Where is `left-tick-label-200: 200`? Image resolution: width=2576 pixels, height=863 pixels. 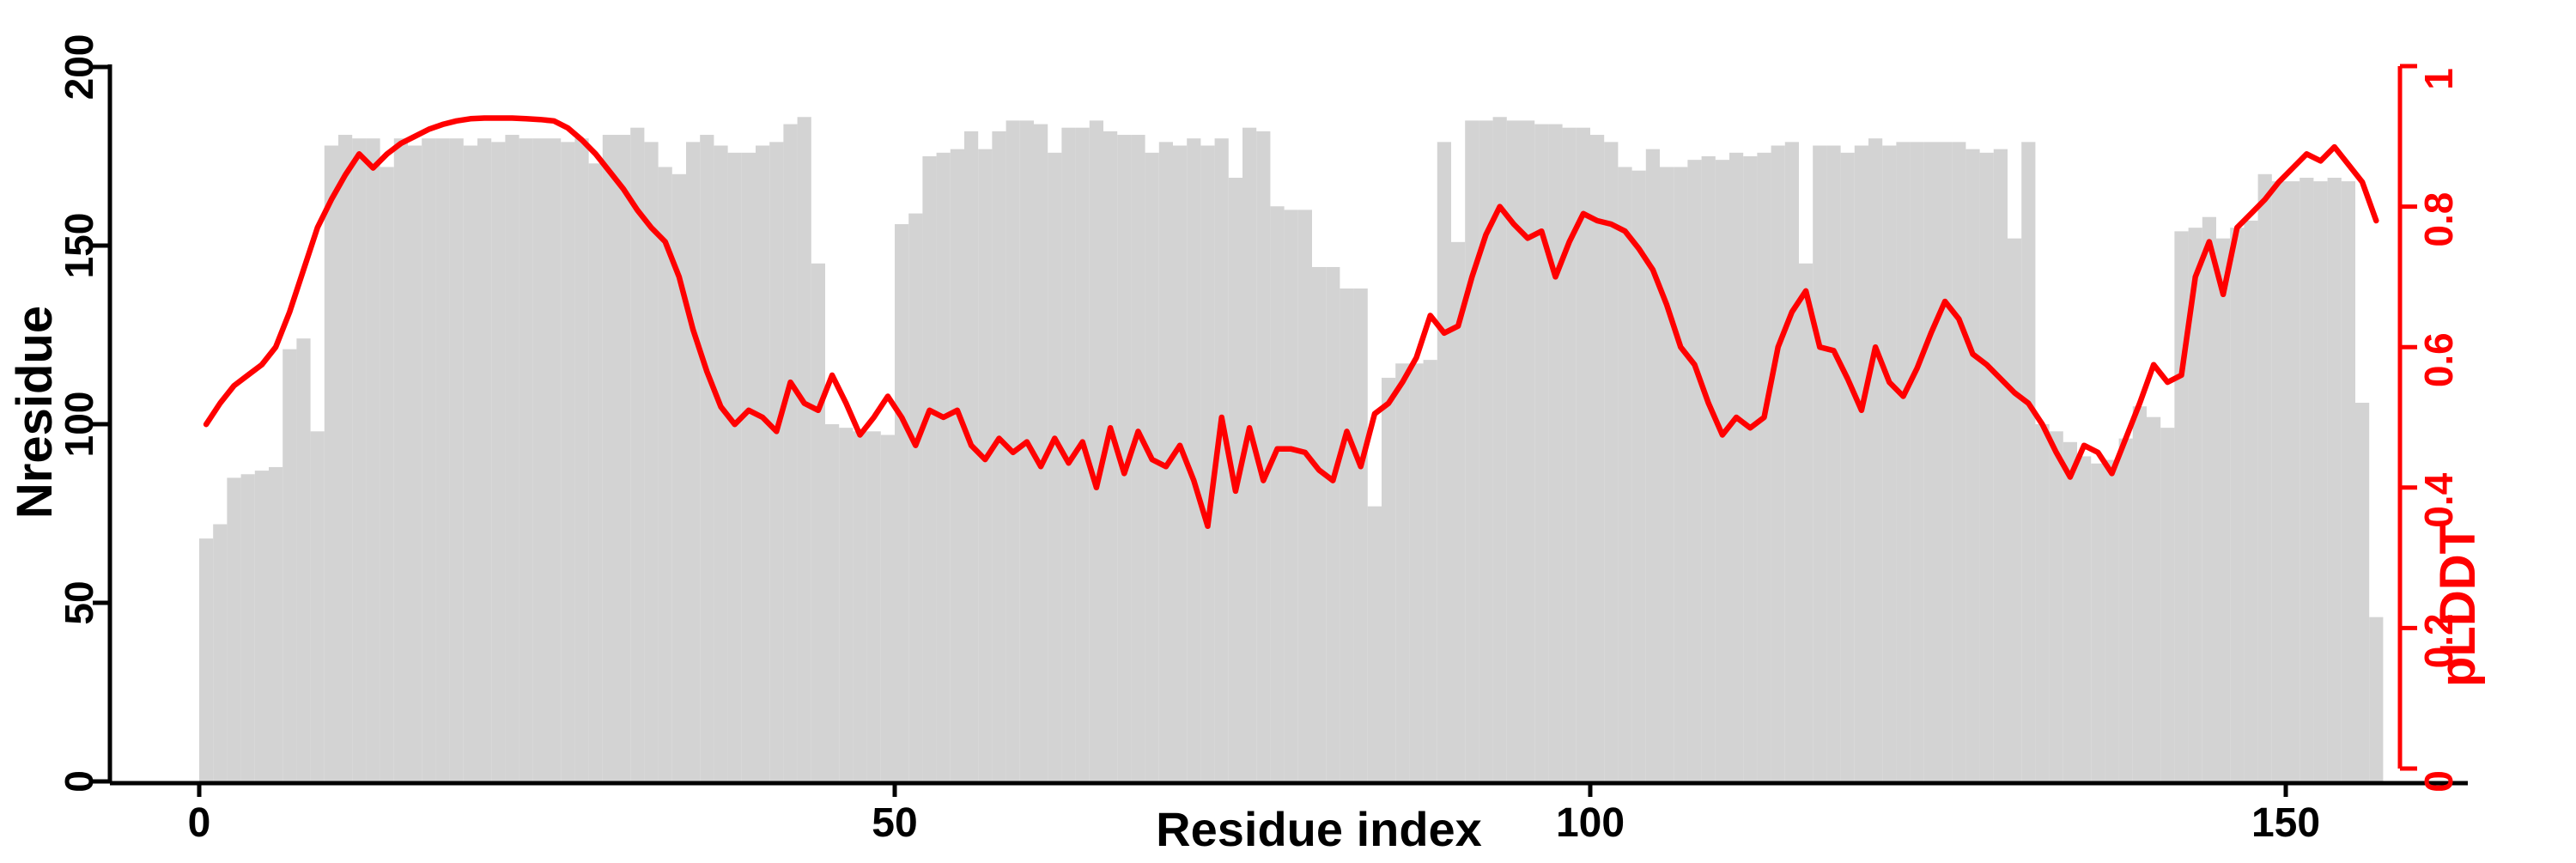 left-tick-label-200: 200 is located at coordinates (79, 67).